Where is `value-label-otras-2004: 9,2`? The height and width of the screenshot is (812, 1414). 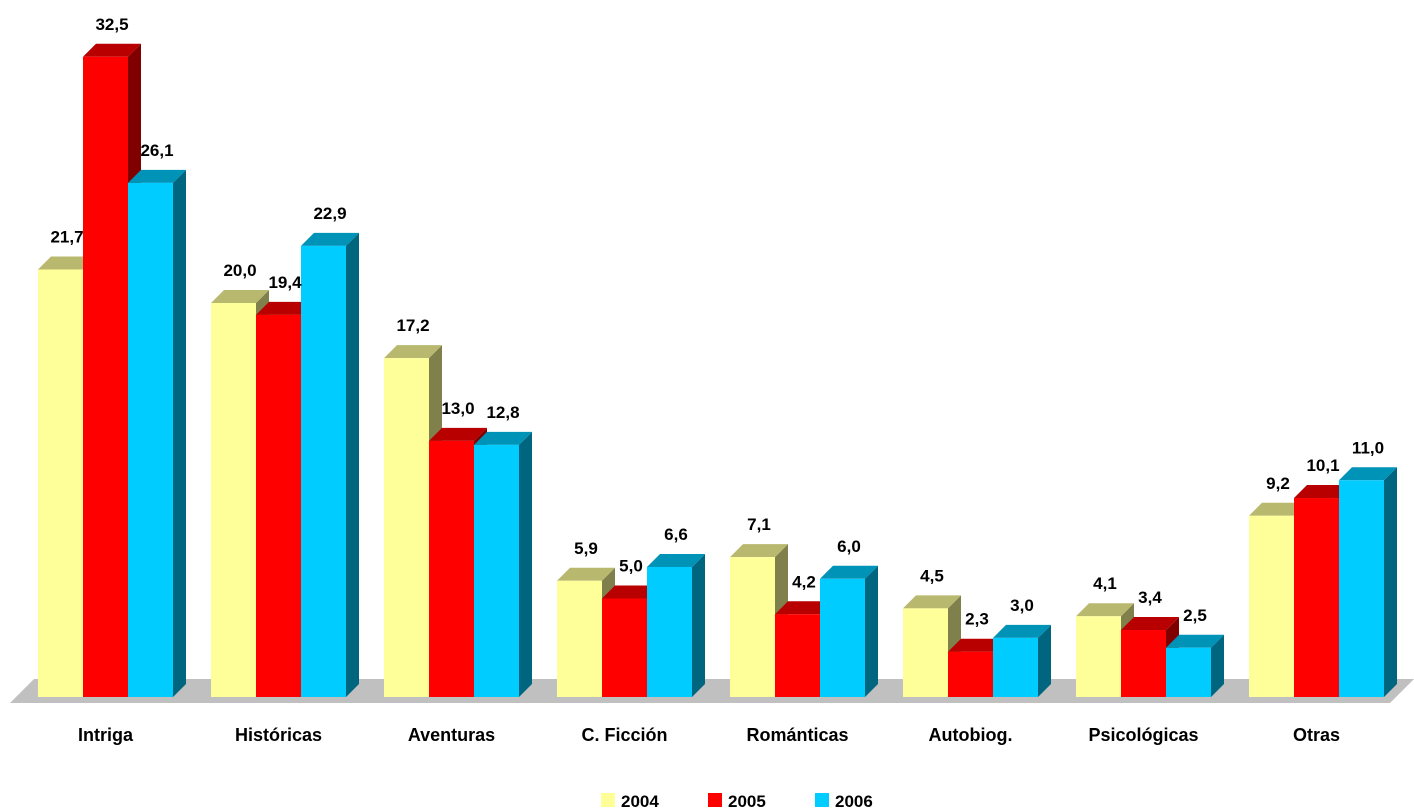
value-label-otras-2004: 9,2 is located at coordinates (1278, 483).